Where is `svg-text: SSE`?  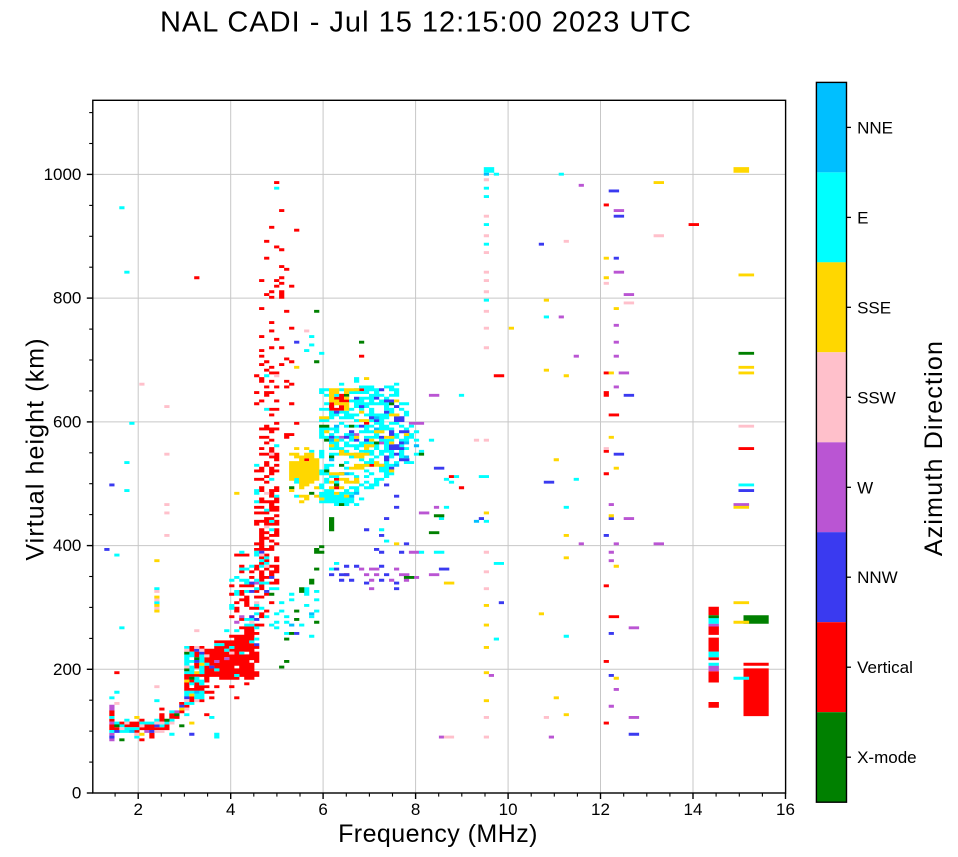
svg-text: SSE is located at coordinates (874, 307).